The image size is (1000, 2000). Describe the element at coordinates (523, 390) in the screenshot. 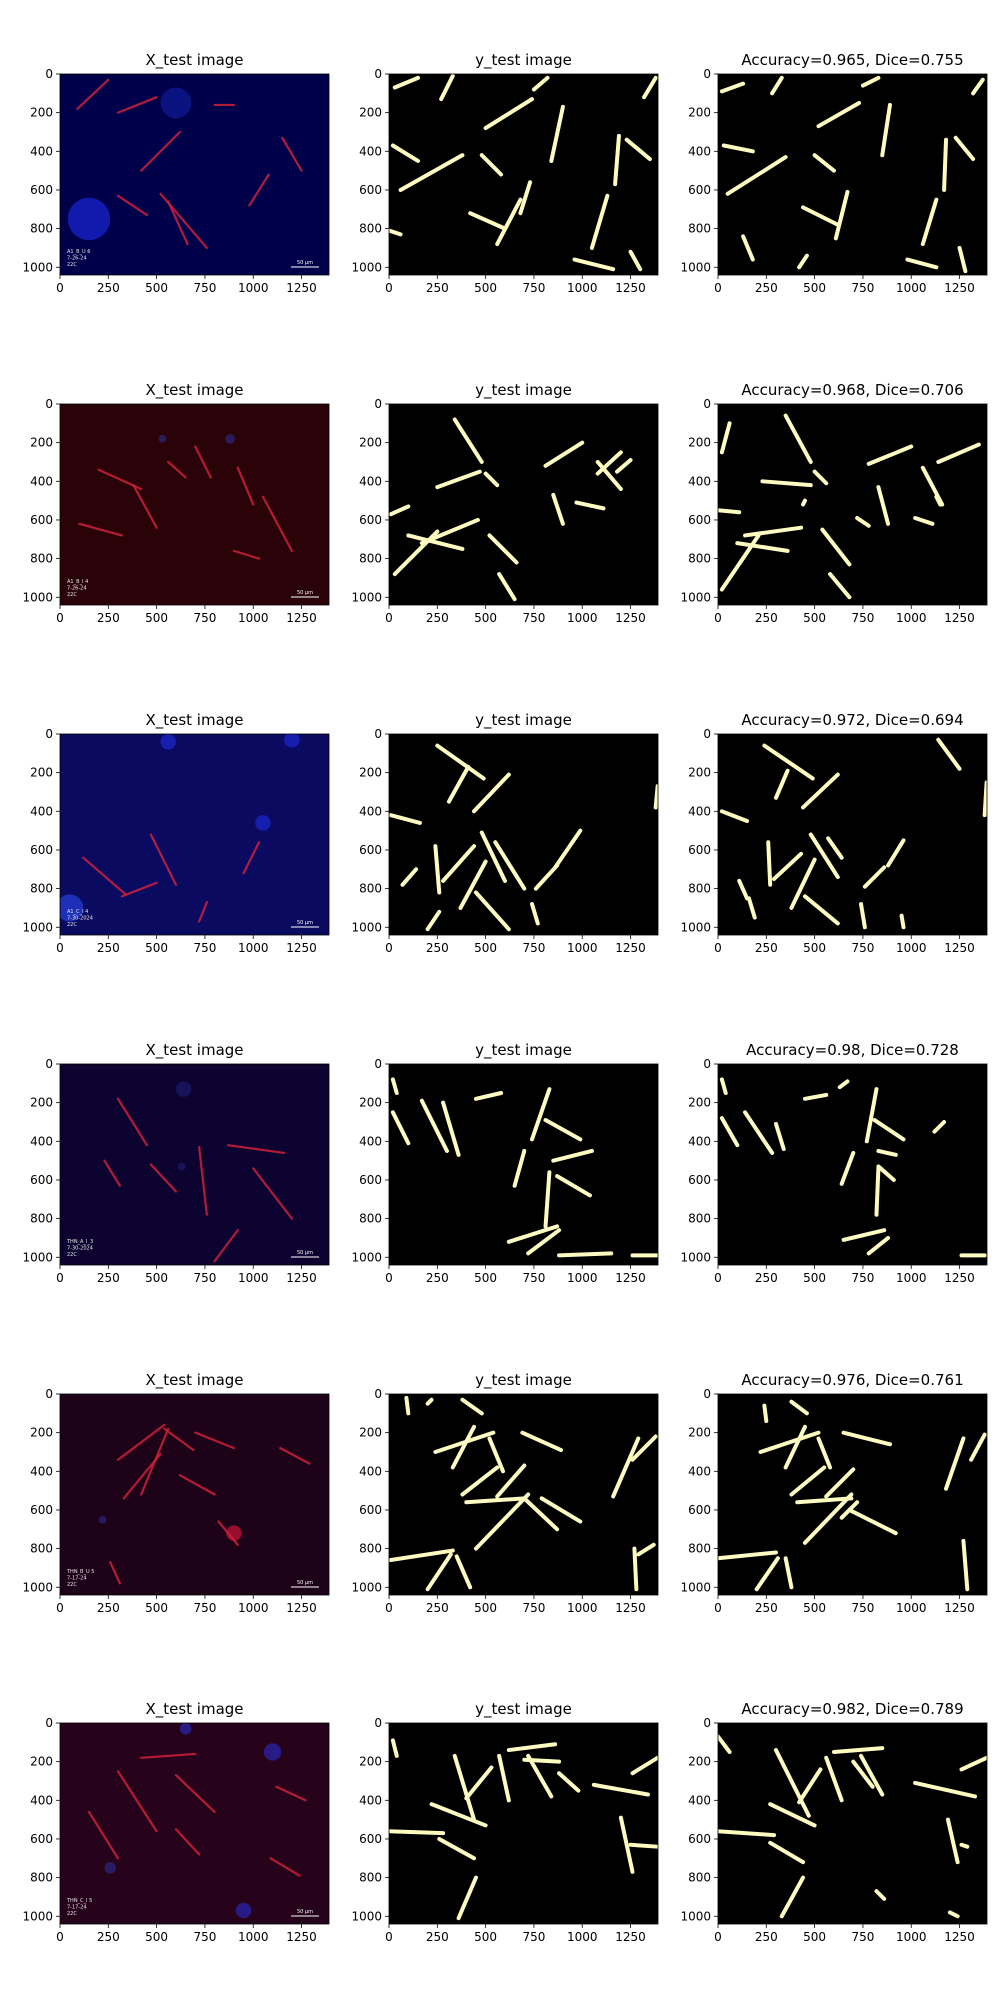

I see `panel-title: y_test image` at that location.